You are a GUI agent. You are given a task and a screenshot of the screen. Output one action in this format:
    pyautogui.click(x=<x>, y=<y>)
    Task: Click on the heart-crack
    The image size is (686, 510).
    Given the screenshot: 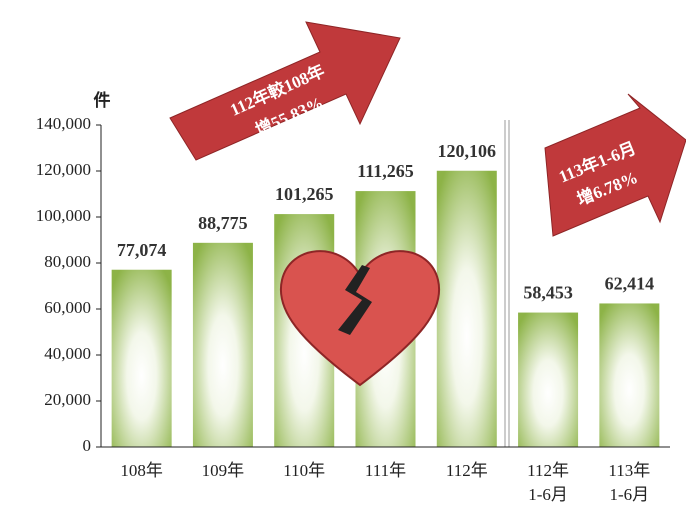 What is the action you would take?
    pyautogui.click(x=355, y=300)
    